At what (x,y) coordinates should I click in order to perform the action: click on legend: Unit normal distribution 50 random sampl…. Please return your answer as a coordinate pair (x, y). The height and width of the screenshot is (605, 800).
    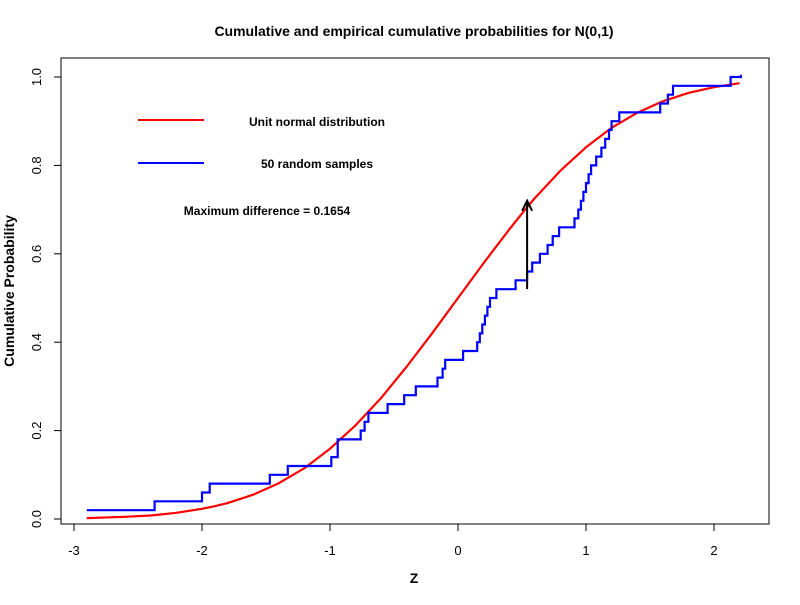
    Looking at the image, I should click on (261, 143).